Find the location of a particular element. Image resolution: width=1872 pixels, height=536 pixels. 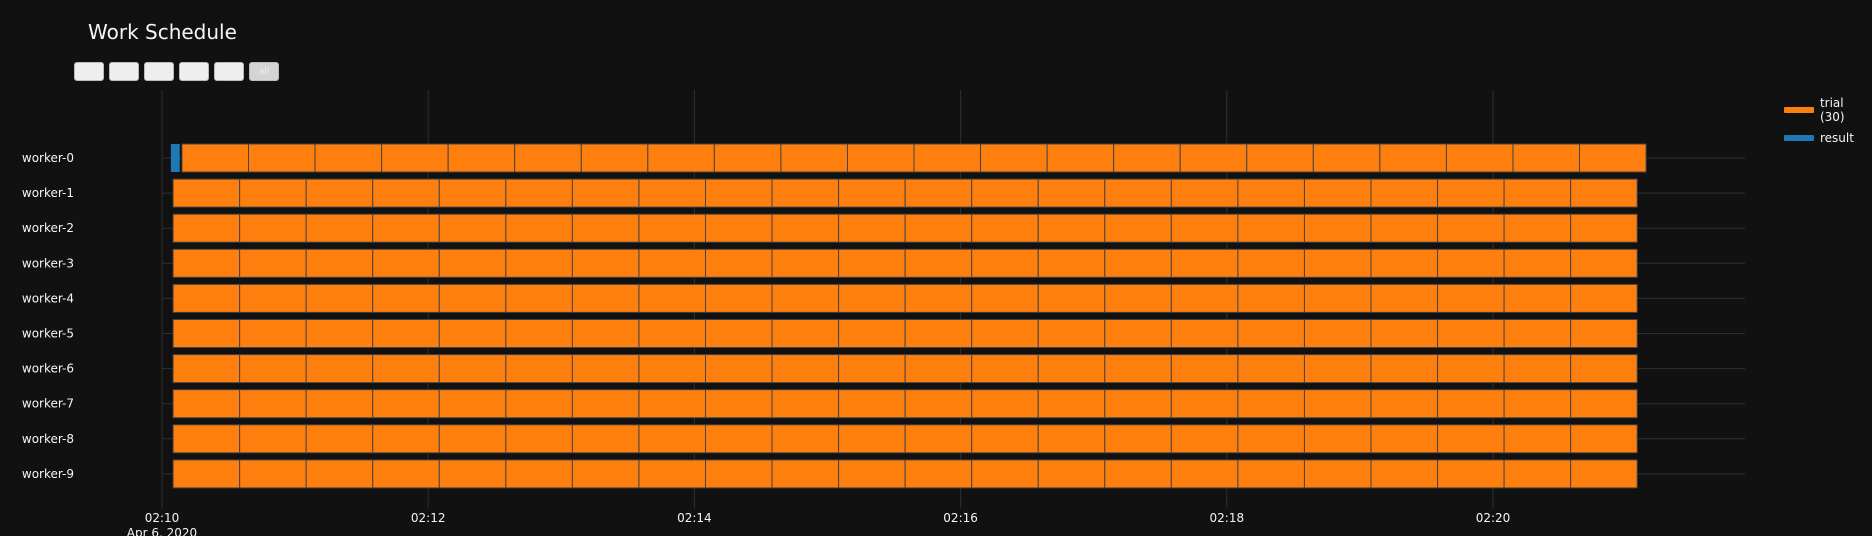

x-tick-label: 02:18 is located at coordinates (1227, 518).